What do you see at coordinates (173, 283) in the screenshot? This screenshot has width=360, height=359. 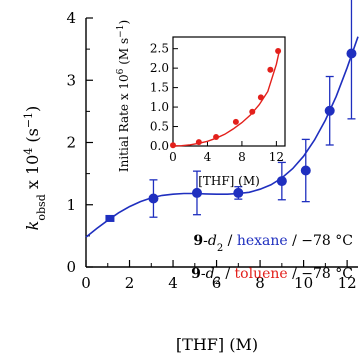 I see `main-x-tick-label: 4` at bounding box center [173, 283].